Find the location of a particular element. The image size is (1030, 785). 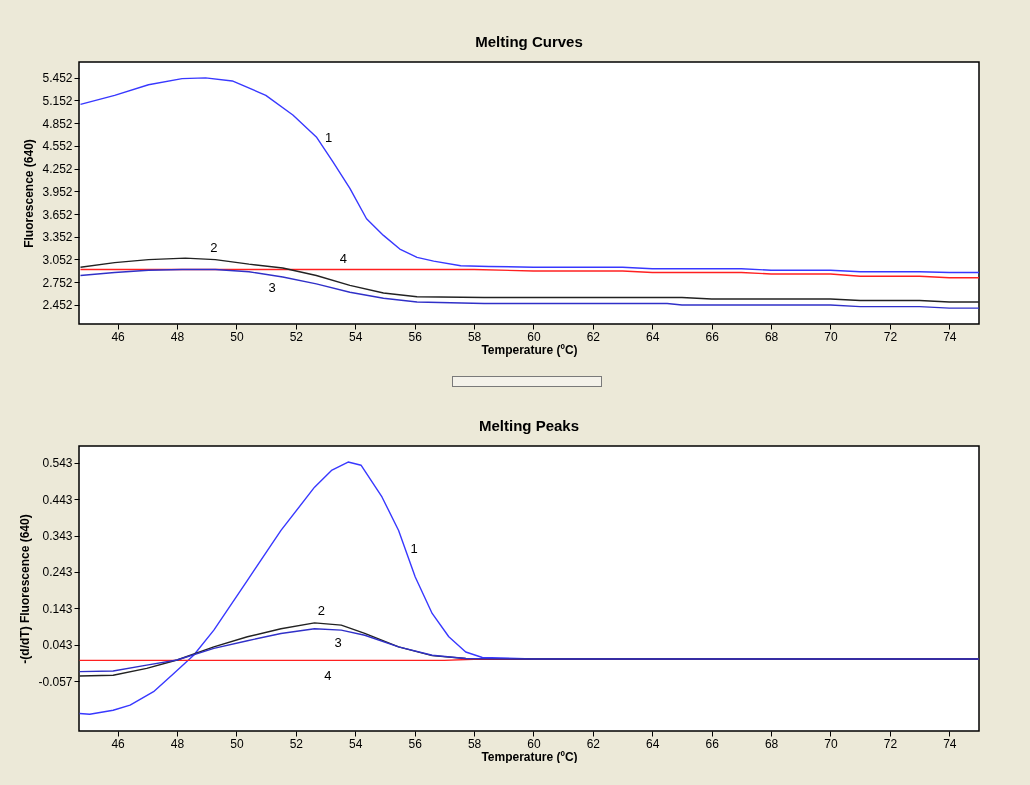

y-tick-label: 0.343 is located at coordinates (57, 536).